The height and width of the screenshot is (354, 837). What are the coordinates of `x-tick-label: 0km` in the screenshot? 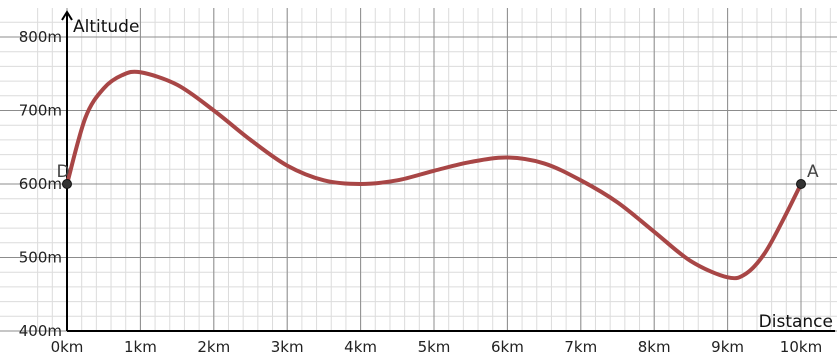 It's located at (67, 346).